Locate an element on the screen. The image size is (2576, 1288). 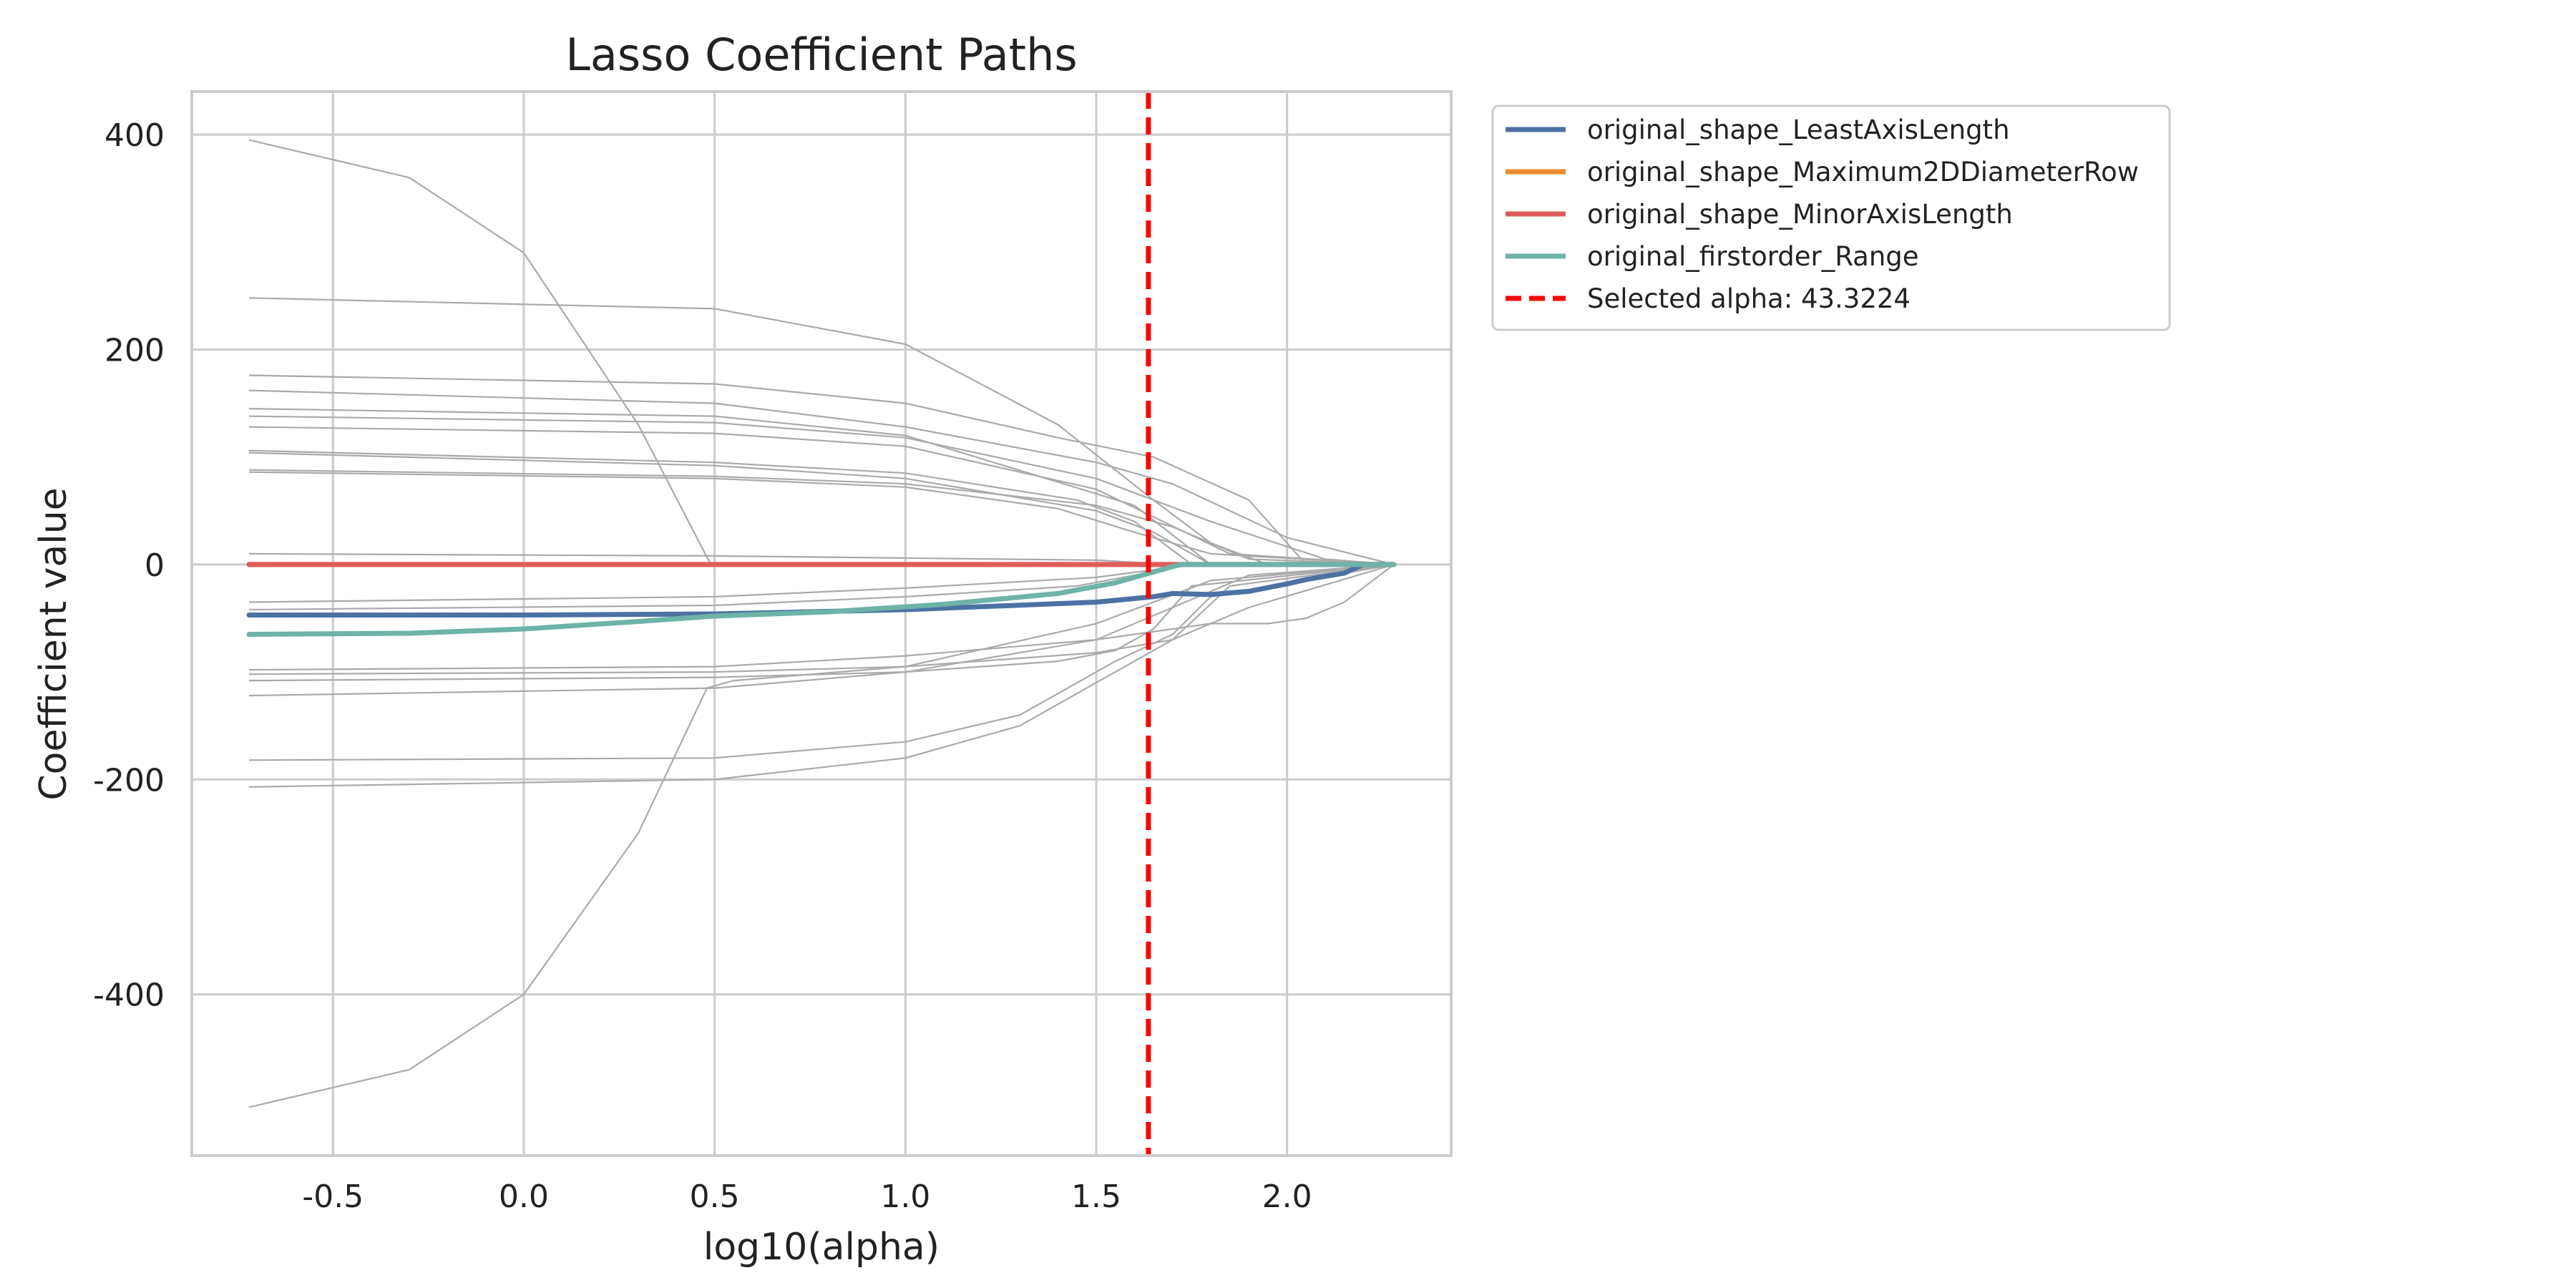
x-tick-label: -0.5 is located at coordinates (333, 1197).